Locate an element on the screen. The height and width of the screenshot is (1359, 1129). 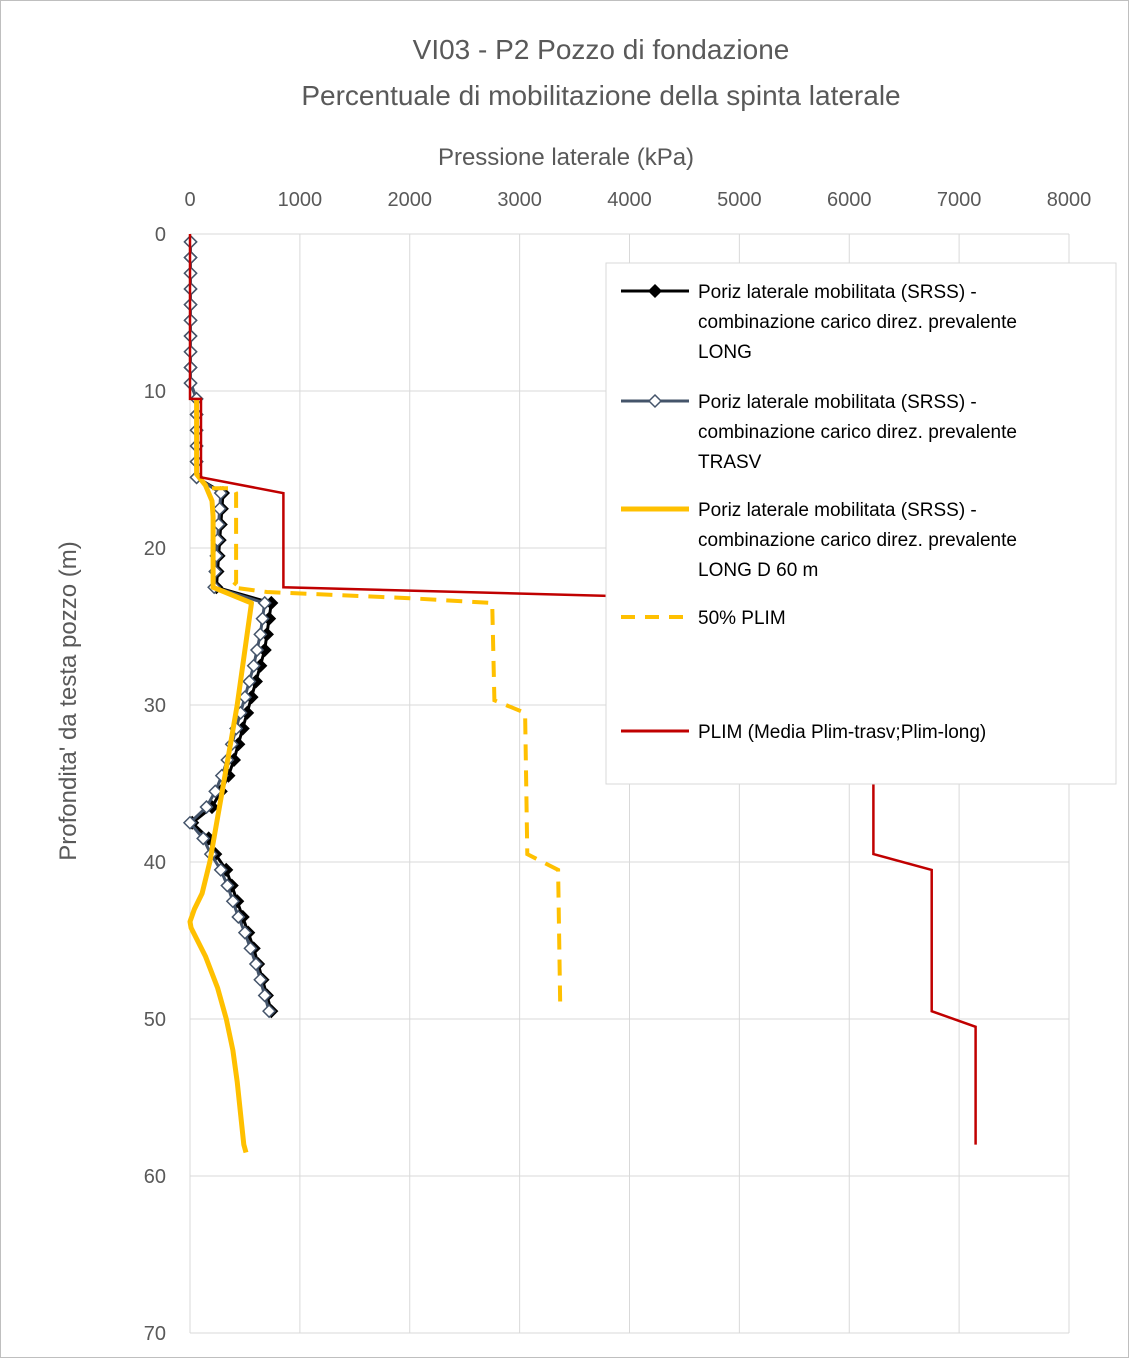
x-tick-label: 3000 is located at coordinates (519, 200).